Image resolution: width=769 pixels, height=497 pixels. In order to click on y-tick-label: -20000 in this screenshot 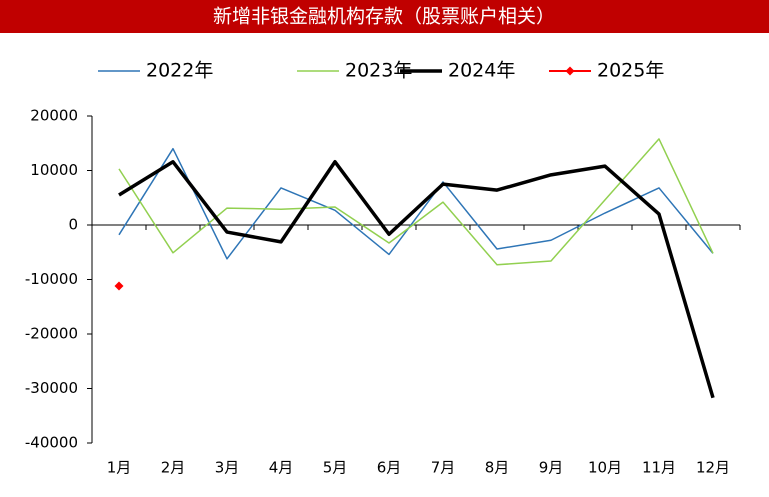, I will do `click(51, 334)`.